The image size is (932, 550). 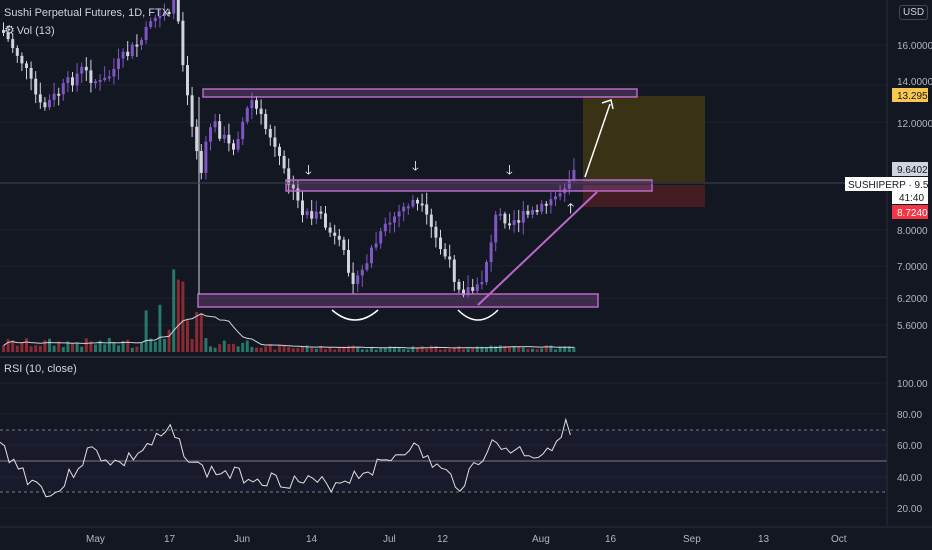 I want to click on symbol-badge, so click(x=886, y=184).